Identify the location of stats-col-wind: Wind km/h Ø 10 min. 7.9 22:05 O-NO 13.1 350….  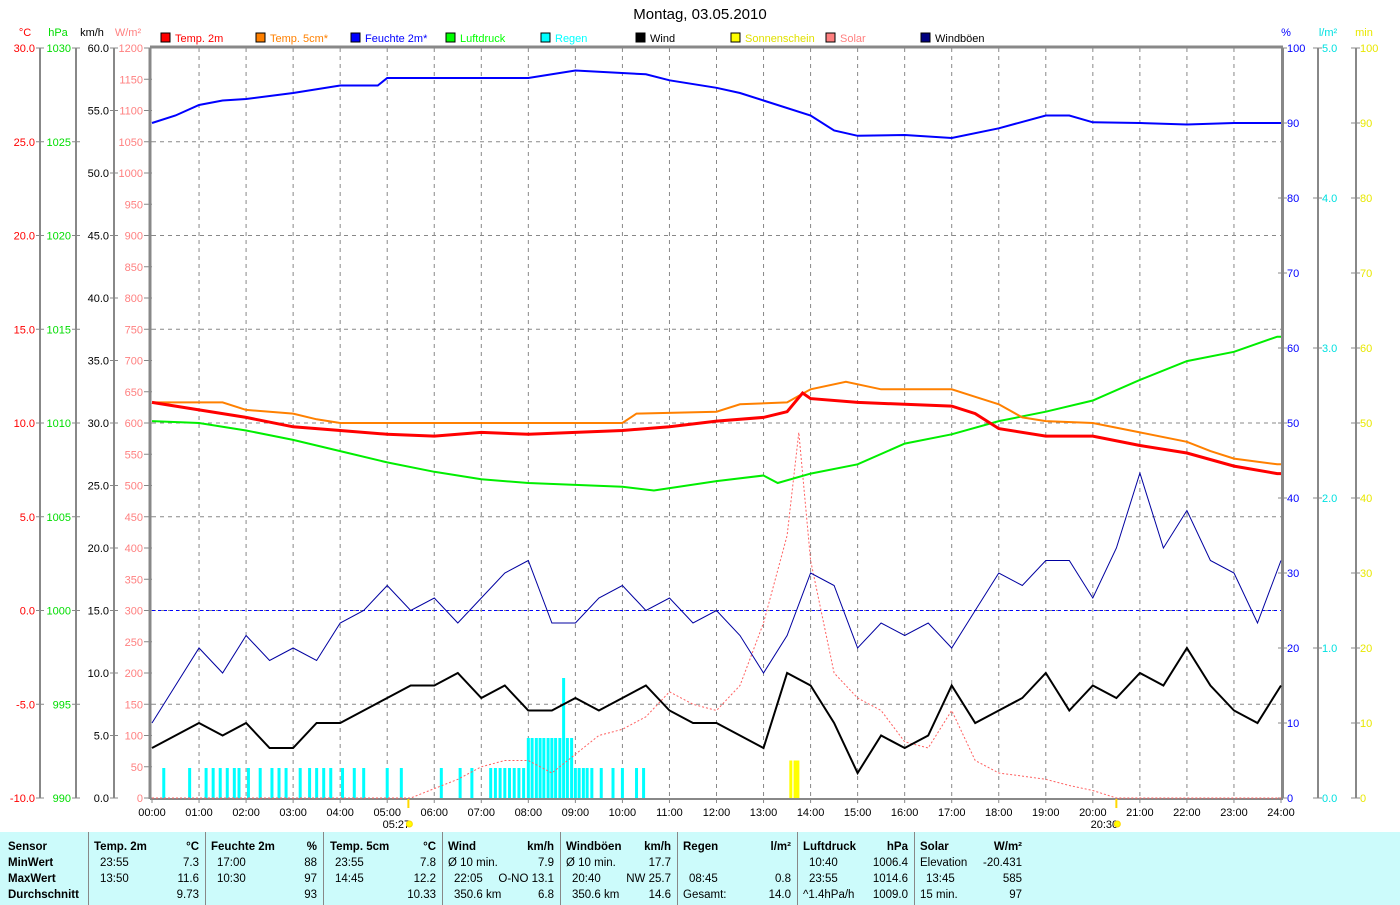
(501, 868).